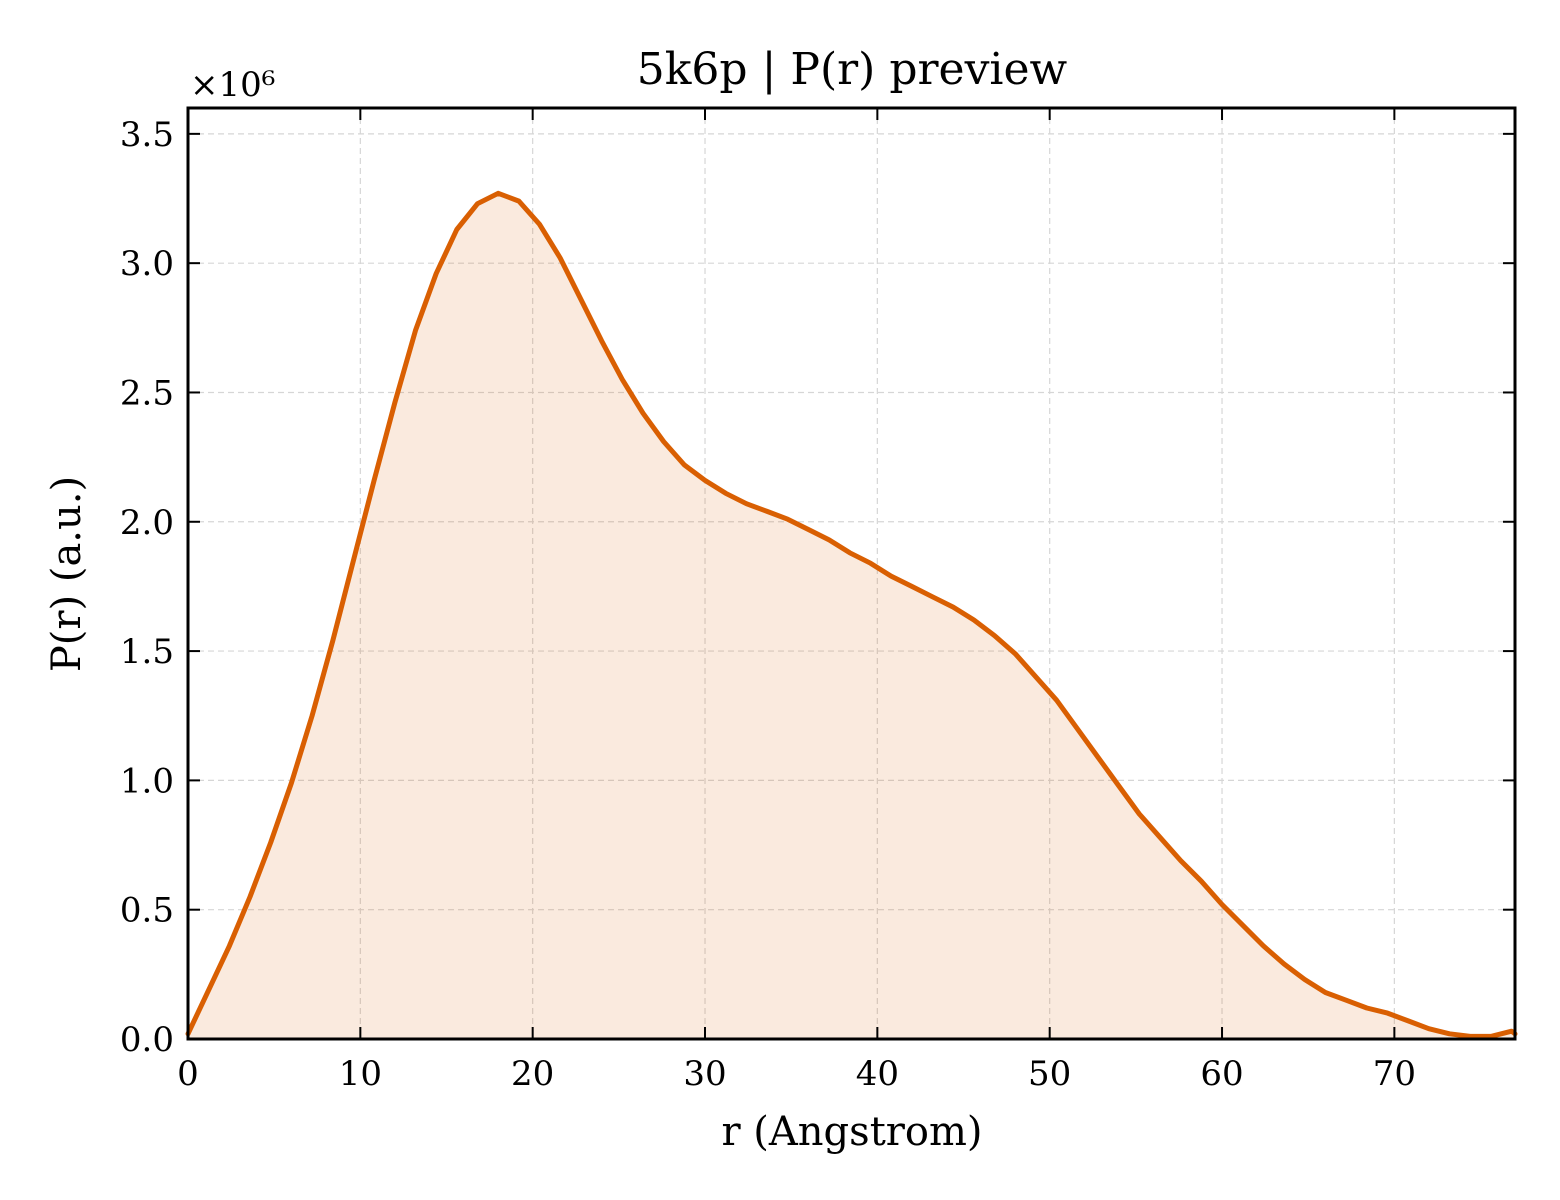 The image size is (1560, 1200). Describe the element at coordinates (232, 85) in the screenshot. I see `y-multiplier-label: ×10⁶` at that location.